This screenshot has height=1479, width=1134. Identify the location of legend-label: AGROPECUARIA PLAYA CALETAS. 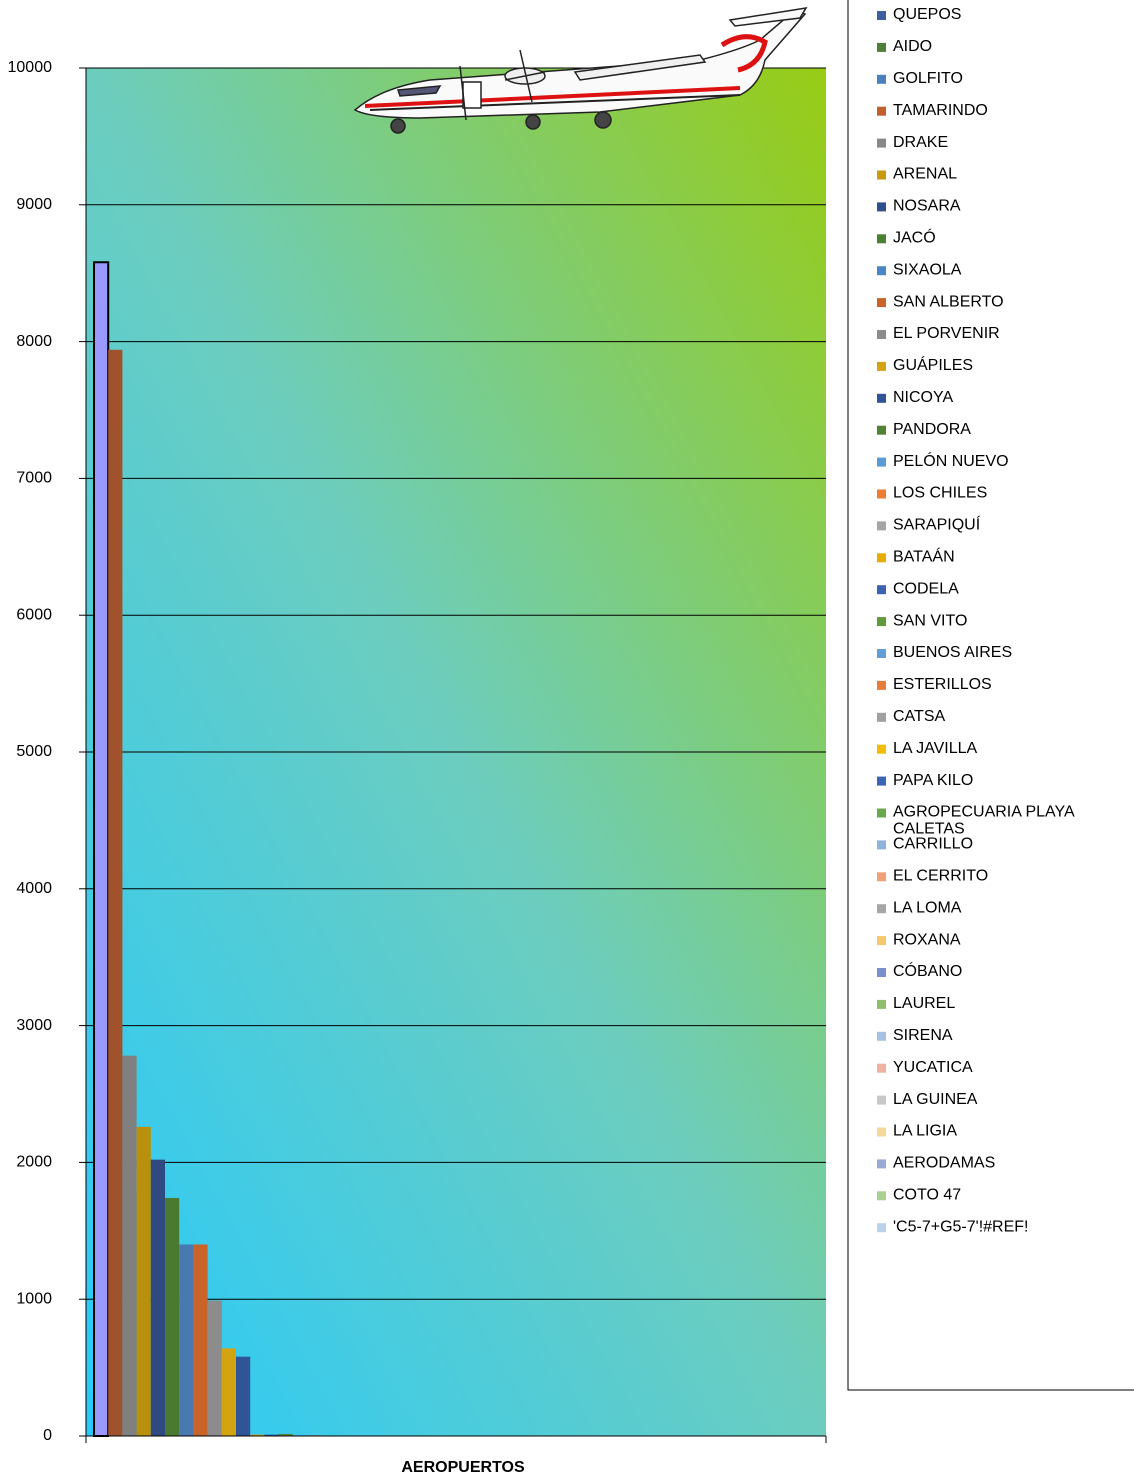
(984, 821).